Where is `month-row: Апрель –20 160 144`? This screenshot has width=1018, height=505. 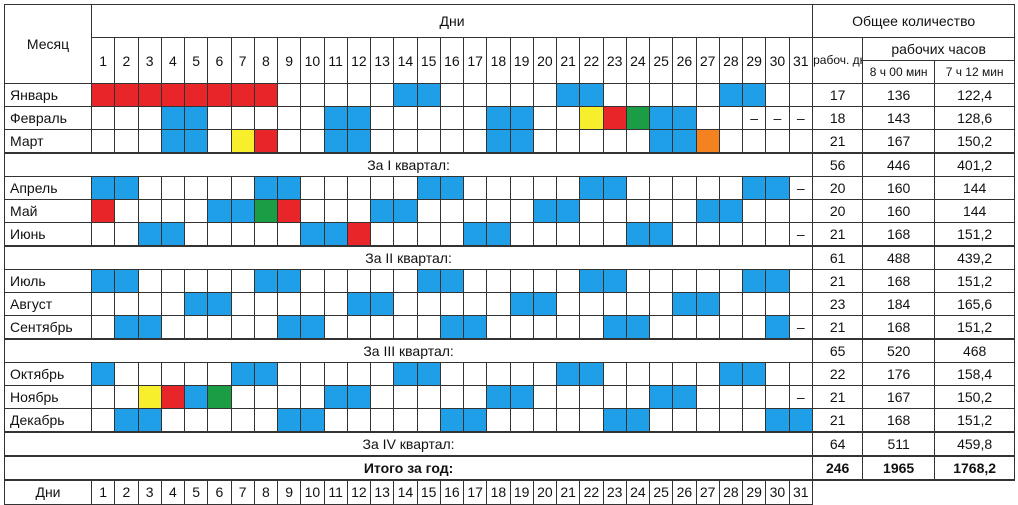
month-row: Апрель –20 160 144 is located at coordinates (510, 188).